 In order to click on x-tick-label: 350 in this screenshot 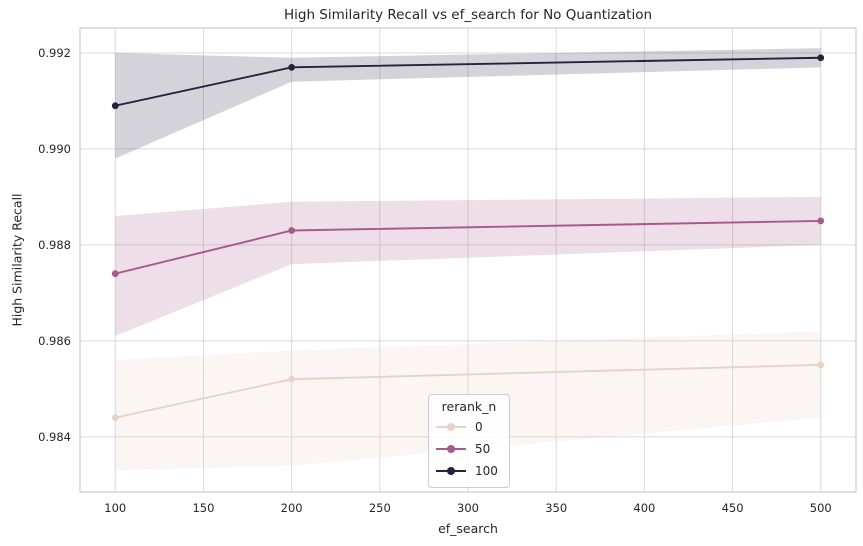, I will do `click(556, 508)`.